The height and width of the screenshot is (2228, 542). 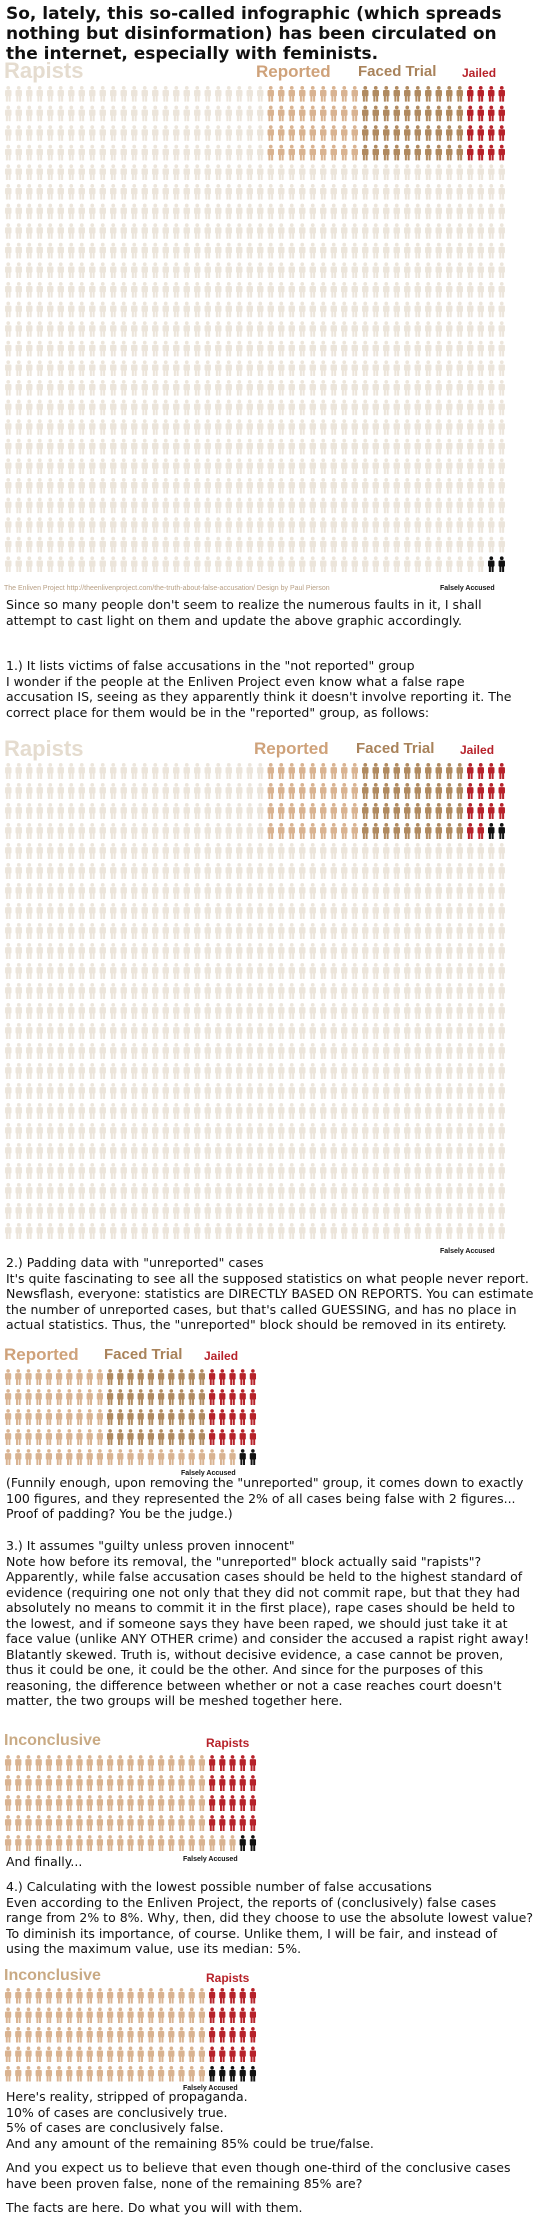 I want to click on inconclusive-infographic-2pct: Inconclusive Rapists Falsely Accused, so click(x=271, y=1797).